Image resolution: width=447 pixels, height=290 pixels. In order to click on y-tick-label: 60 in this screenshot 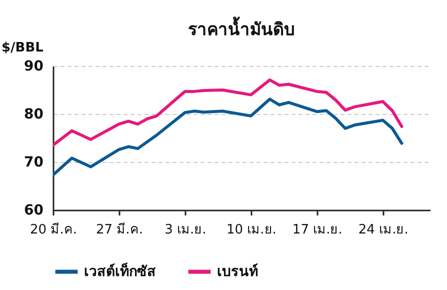, I will do `click(34, 210)`.